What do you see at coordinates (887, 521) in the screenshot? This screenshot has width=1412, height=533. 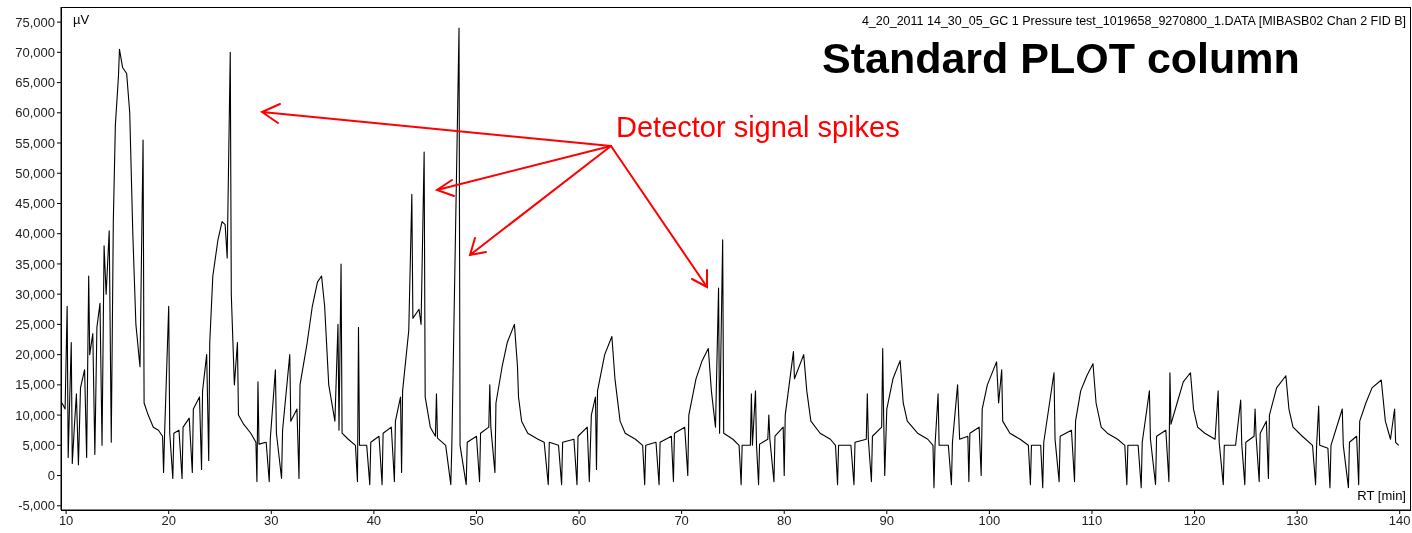 I see `x-tick-label: 90` at bounding box center [887, 521].